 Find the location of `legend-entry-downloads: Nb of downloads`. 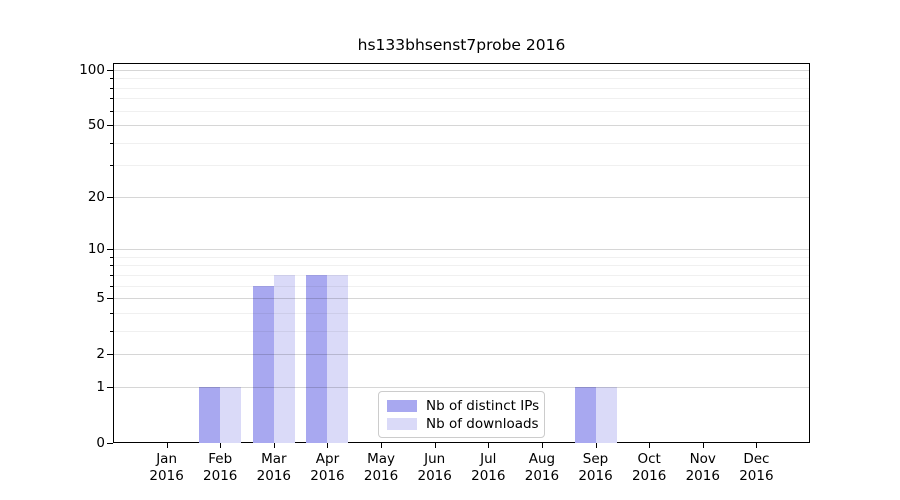

legend-entry-downloads: Nb of downloads is located at coordinates (463, 424).